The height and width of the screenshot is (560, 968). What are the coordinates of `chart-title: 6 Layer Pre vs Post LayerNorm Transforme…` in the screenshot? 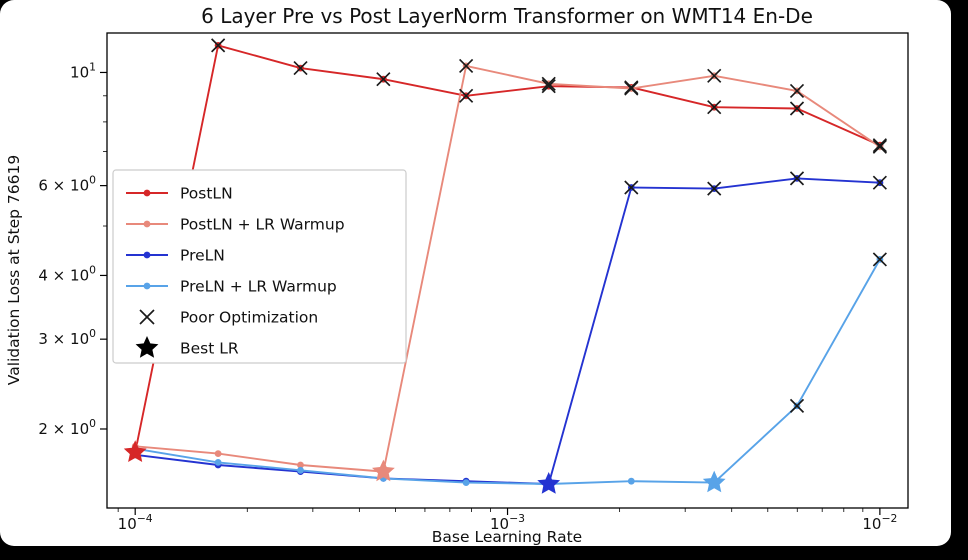 It's located at (507, 16).